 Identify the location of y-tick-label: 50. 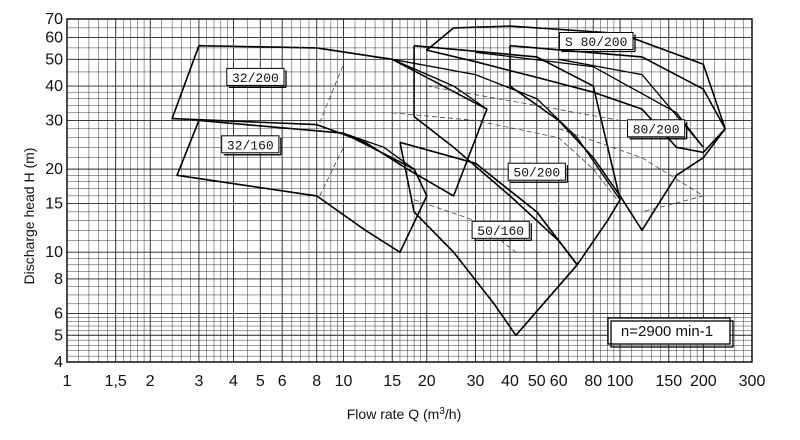
(54, 59).